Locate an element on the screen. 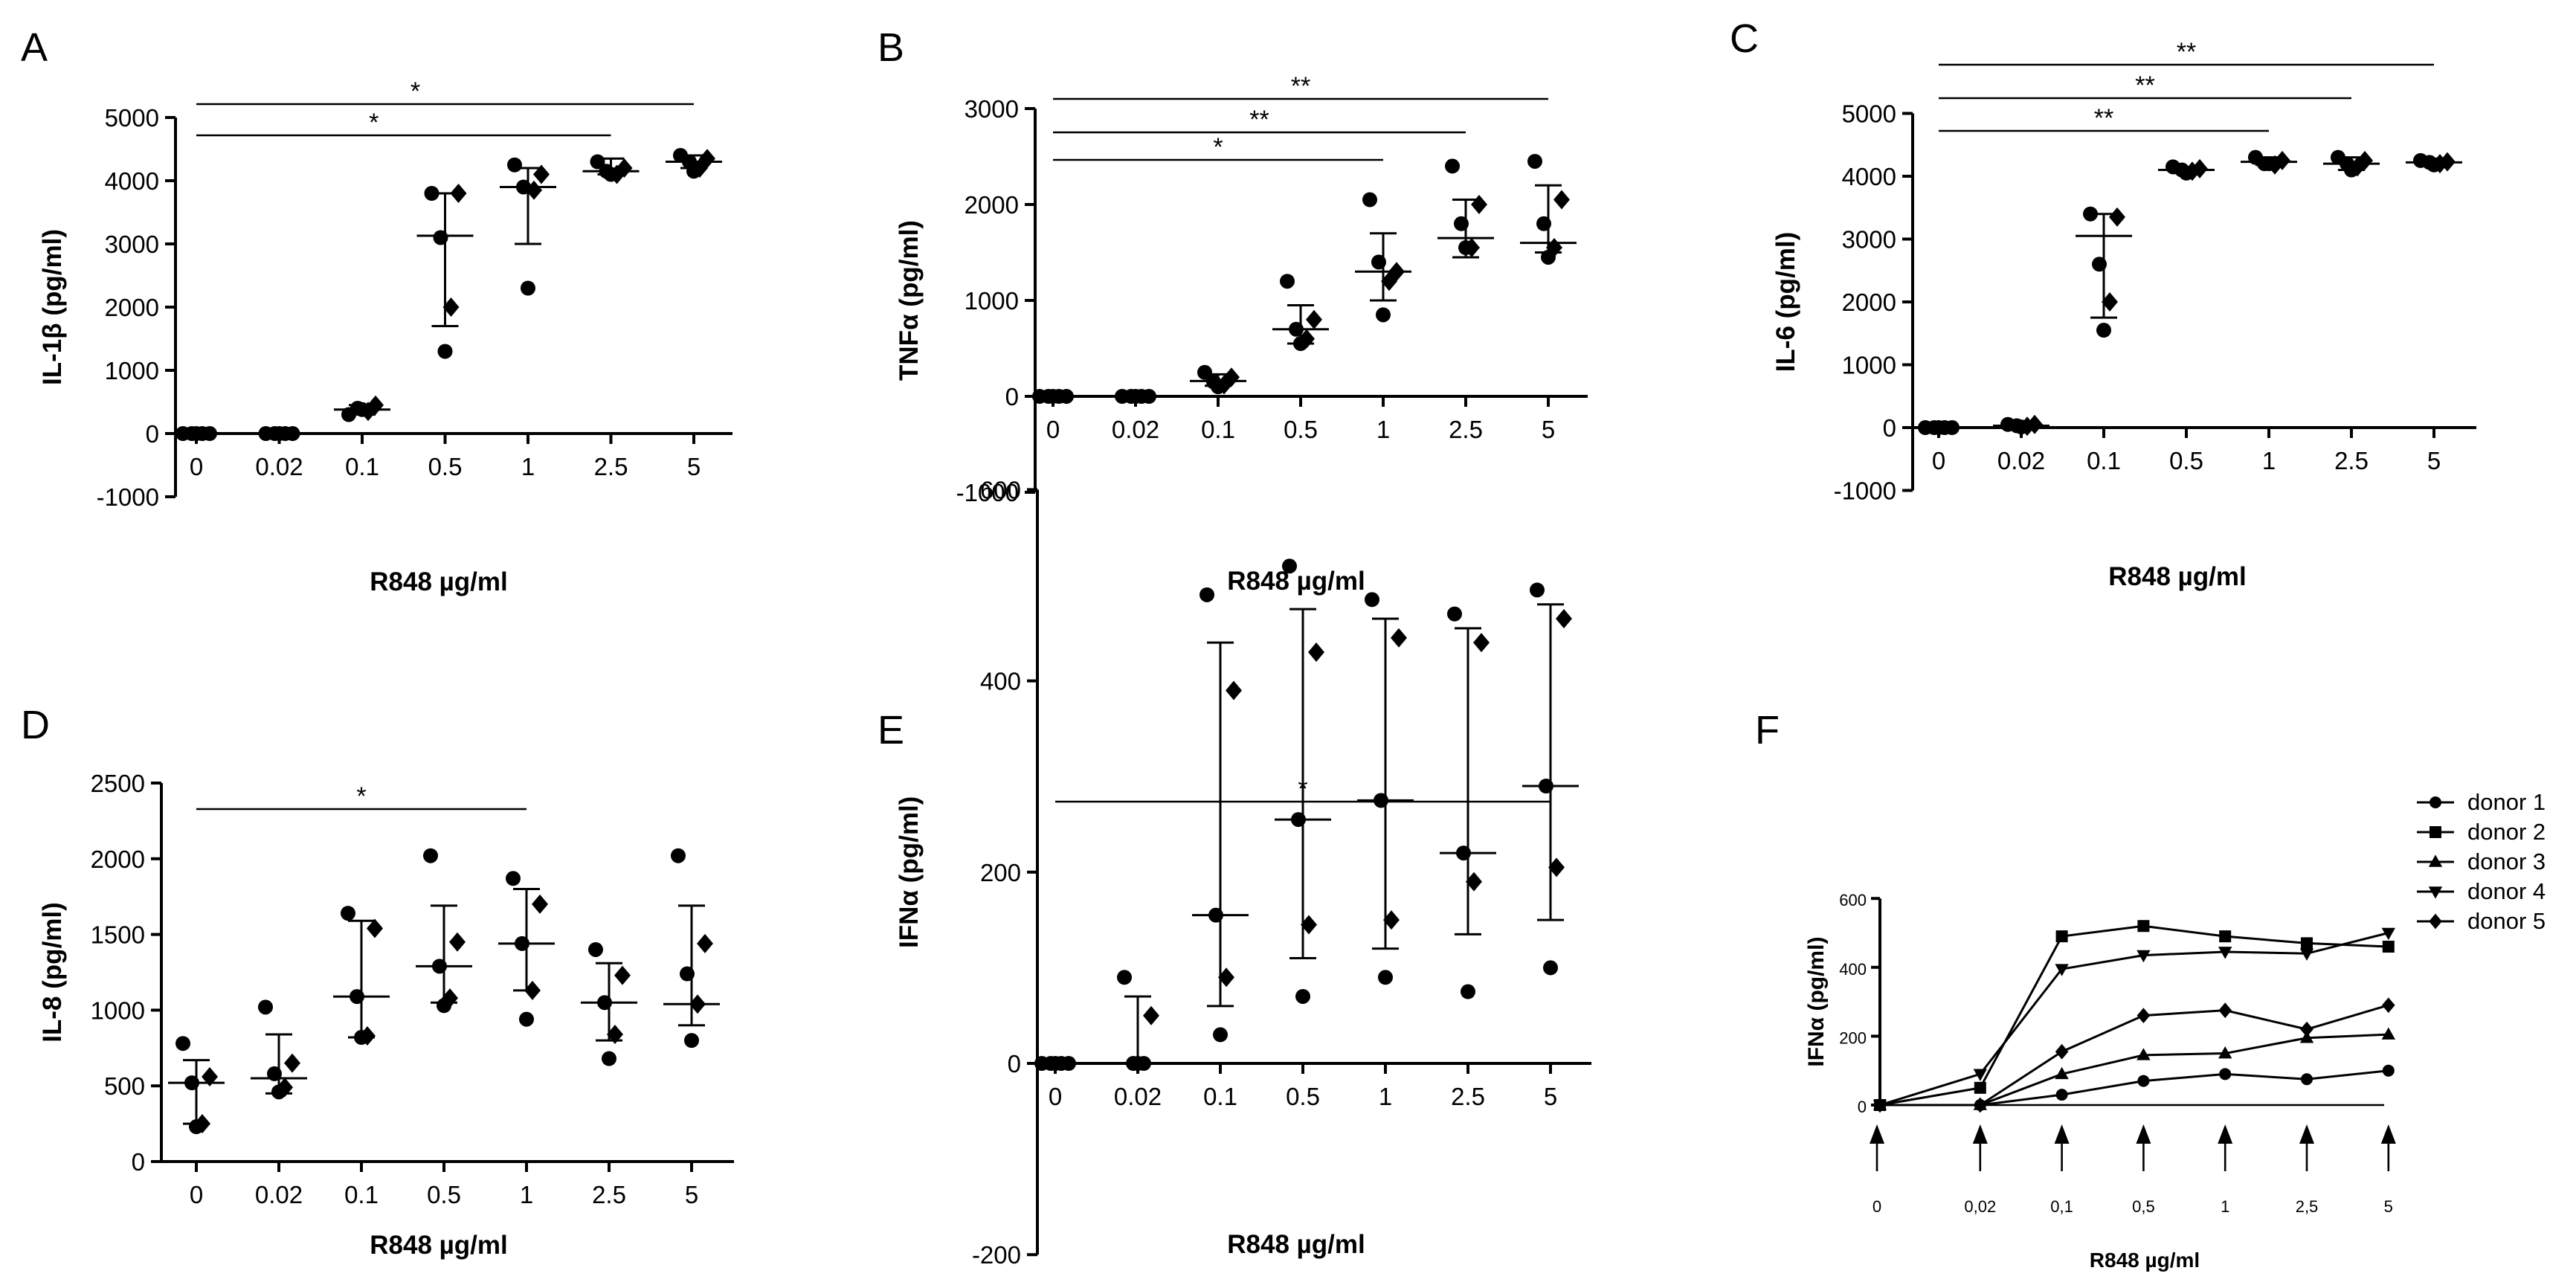 Image resolution: width=2576 pixels, height=1285 pixels. y-tick-label: -1000 is located at coordinates (128, 497).